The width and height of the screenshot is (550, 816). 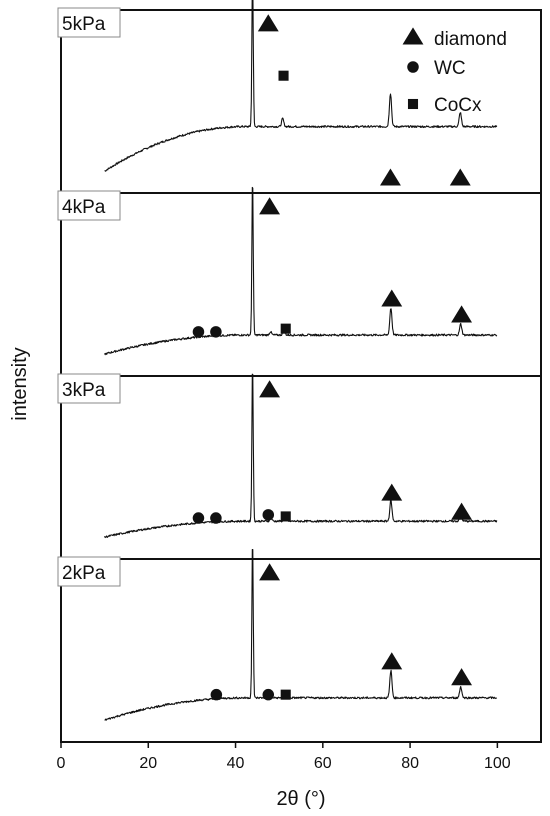 I want to click on legend: diamond WC CoCx, so click(x=454, y=71).